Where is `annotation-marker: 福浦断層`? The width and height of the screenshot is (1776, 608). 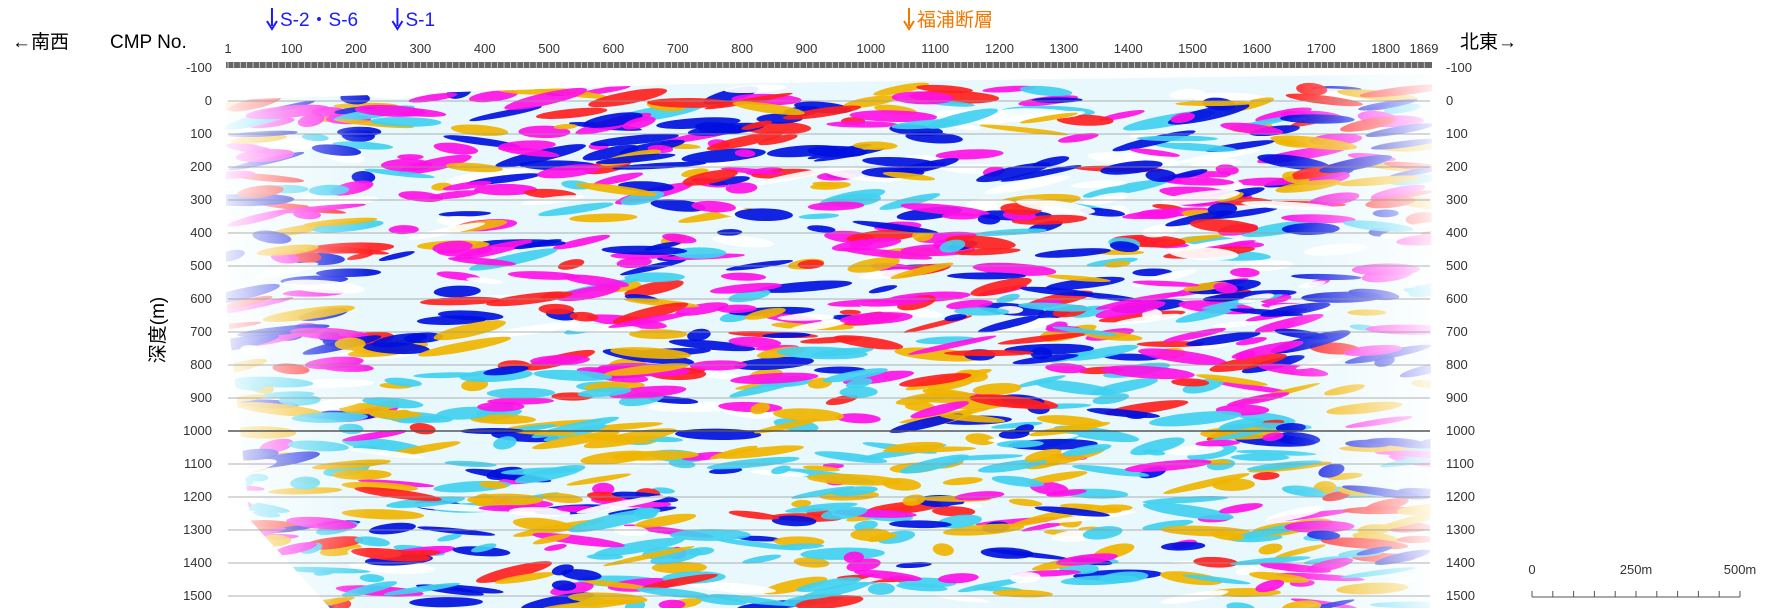 annotation-marker: 福浦断層 is located at coordinates (948, 19).